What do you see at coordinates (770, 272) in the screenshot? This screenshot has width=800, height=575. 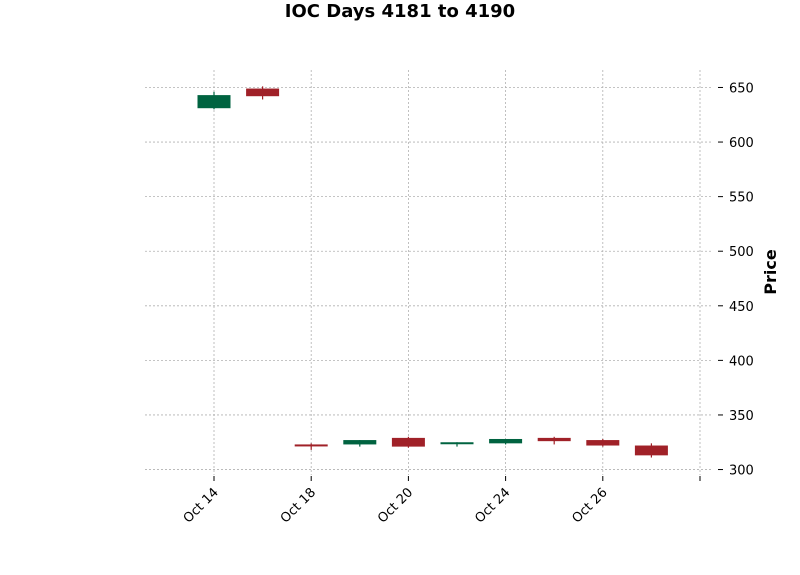 I see `y-axis-label: Price` at bounding box center [770, 272].